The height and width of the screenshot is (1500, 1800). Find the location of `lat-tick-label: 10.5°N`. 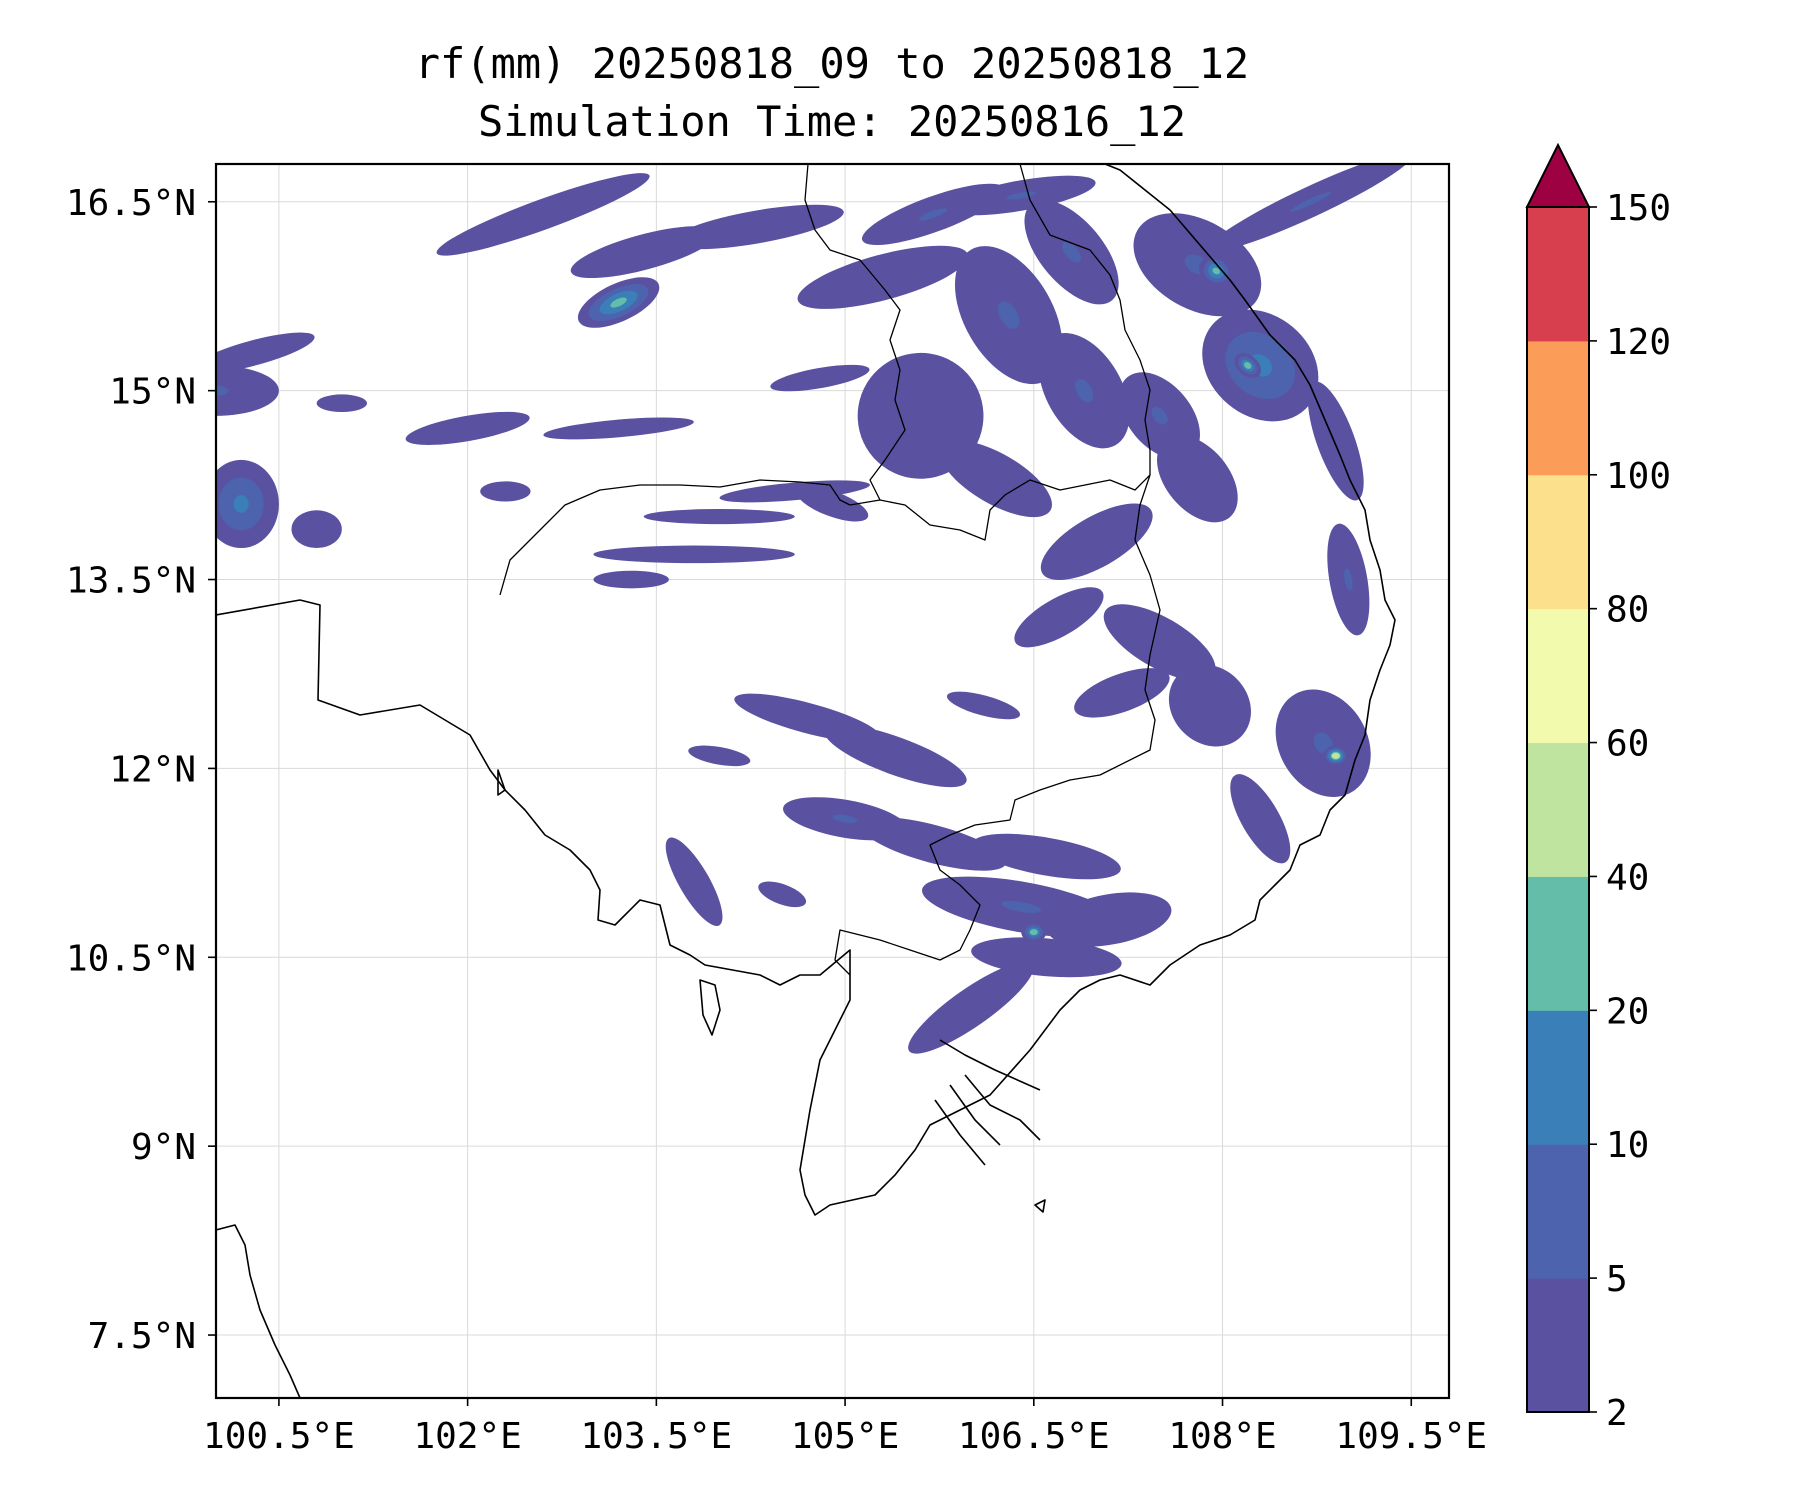

lat-tick-label: 10.5°N is located at coordinates (131, 958).